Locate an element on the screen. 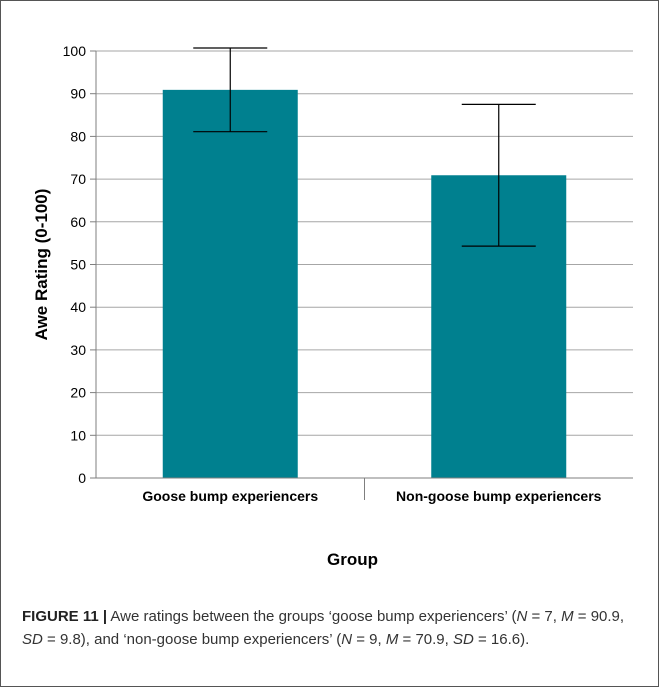 This screenshot has width=659, height=687. y-tick-label: 70 is located at coordinates (78, 179).